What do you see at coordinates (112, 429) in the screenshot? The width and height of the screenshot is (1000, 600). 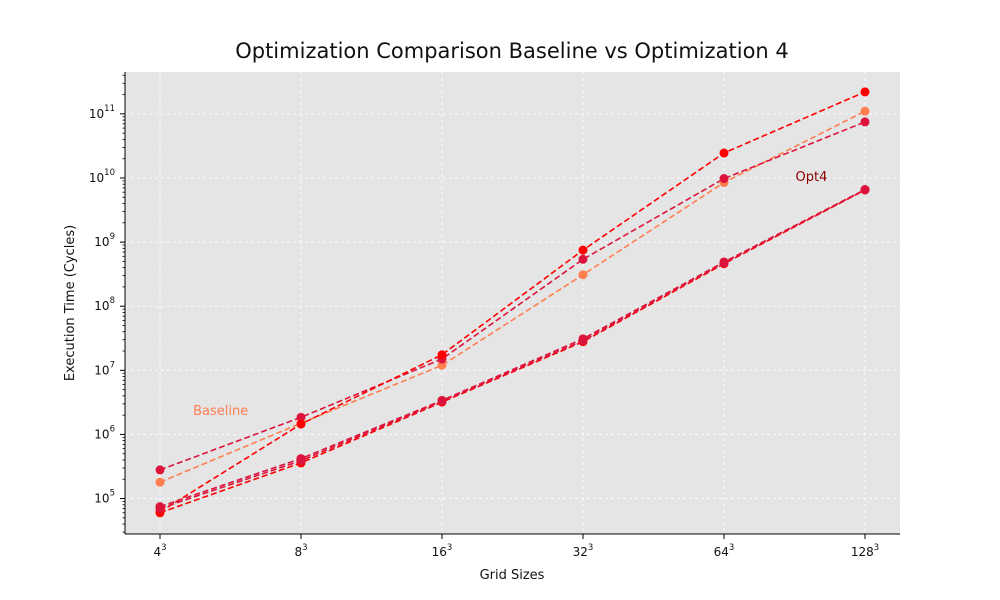 I see `y-tick-exponent: 6` at bounding box center [112, 429].